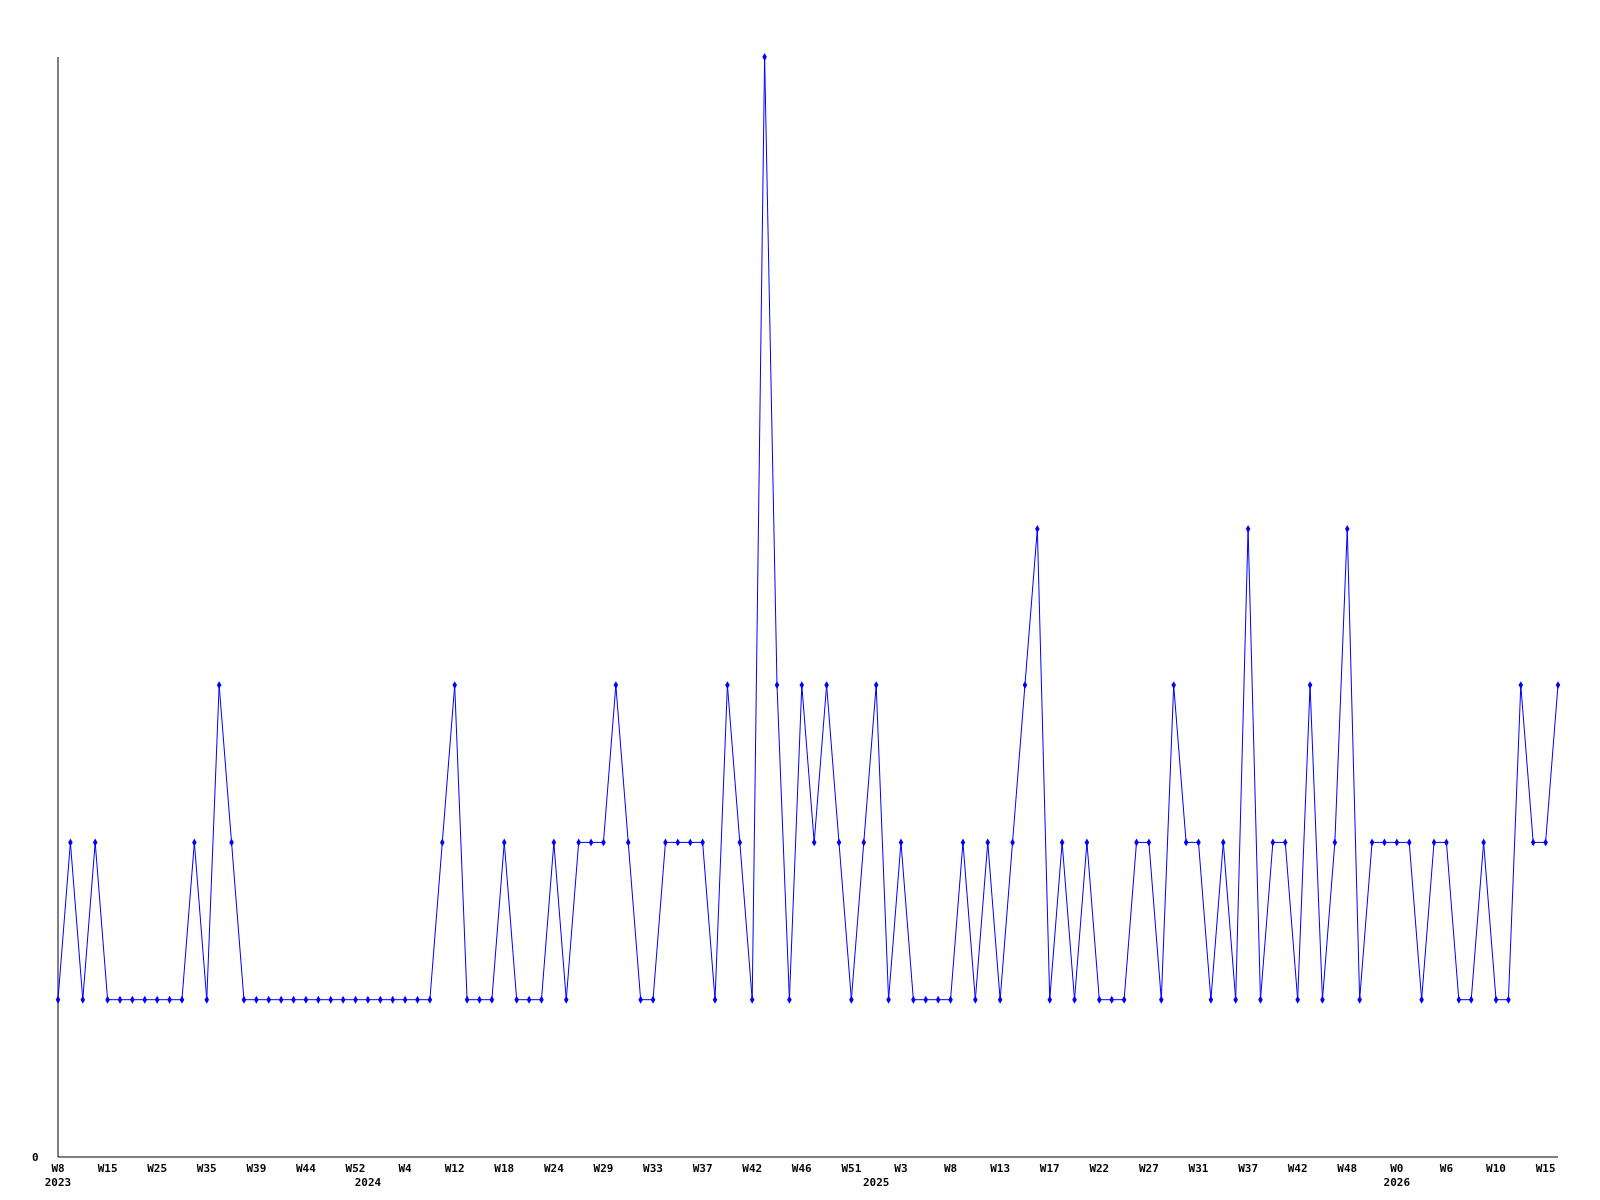  Describe the element at coordinates (206, 1168) in the screenshot. I see `x-tick-label: W35` at that location.